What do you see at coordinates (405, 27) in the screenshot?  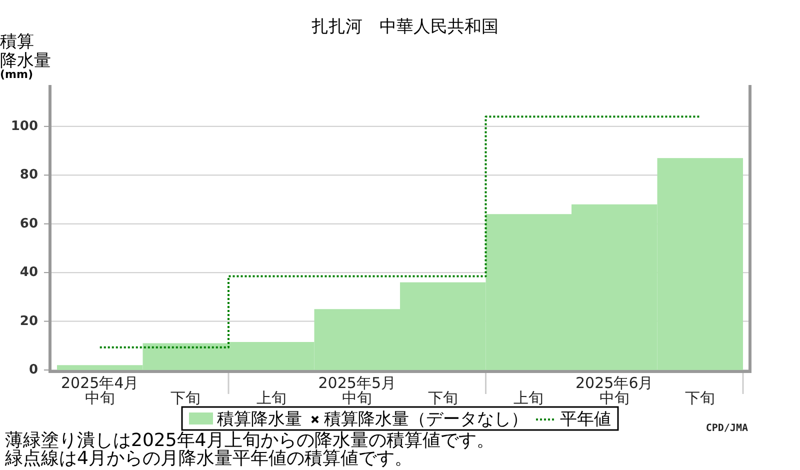 I see `chart-title: 扎扎河 中華人民共和国` at bounding box center [405, 27].